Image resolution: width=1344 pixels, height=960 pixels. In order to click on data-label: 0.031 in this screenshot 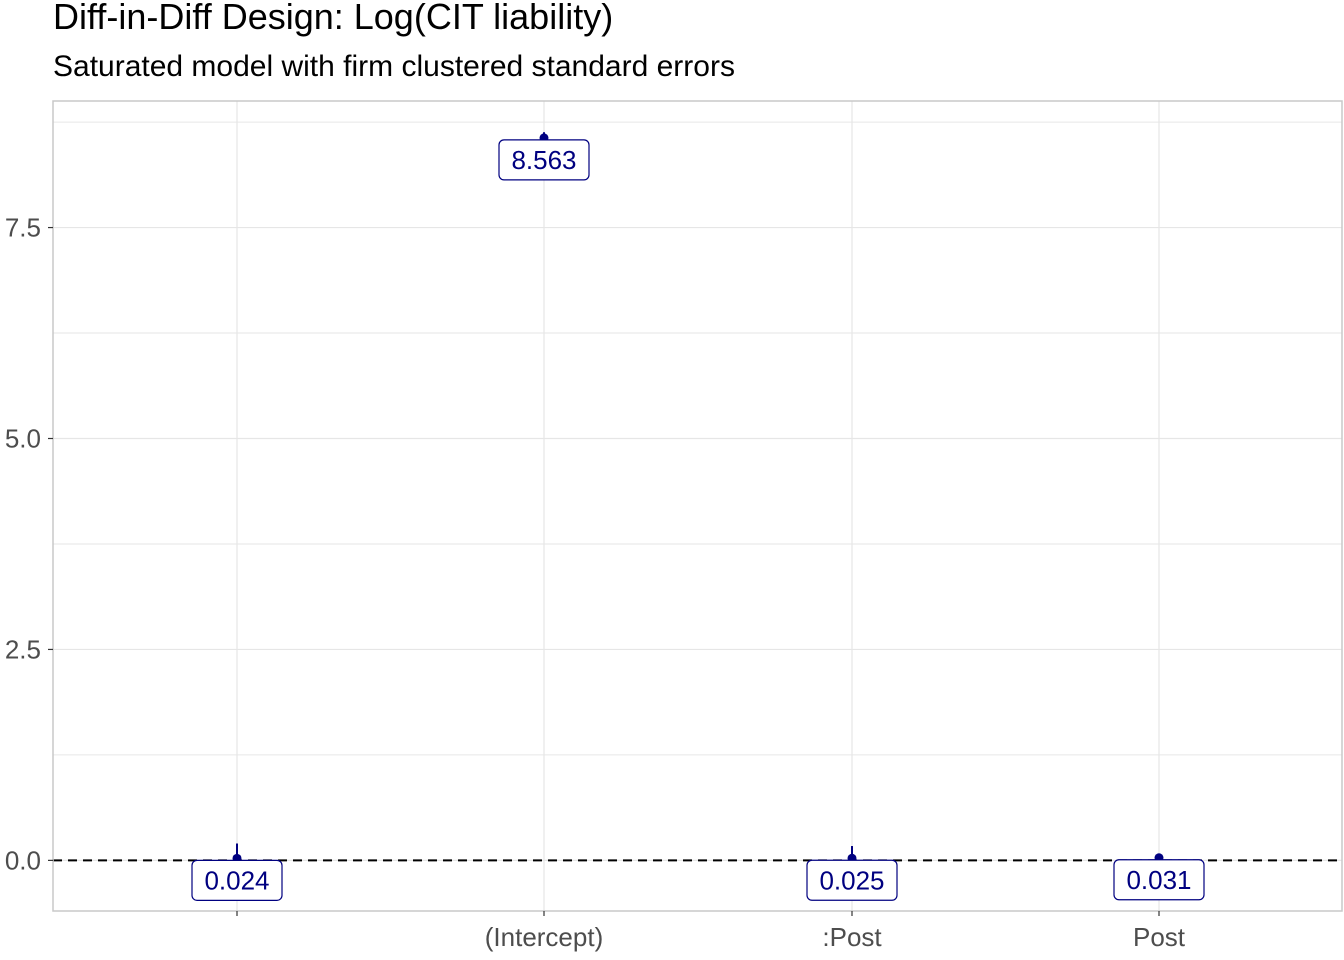, I will do `click(1158, 880)`.